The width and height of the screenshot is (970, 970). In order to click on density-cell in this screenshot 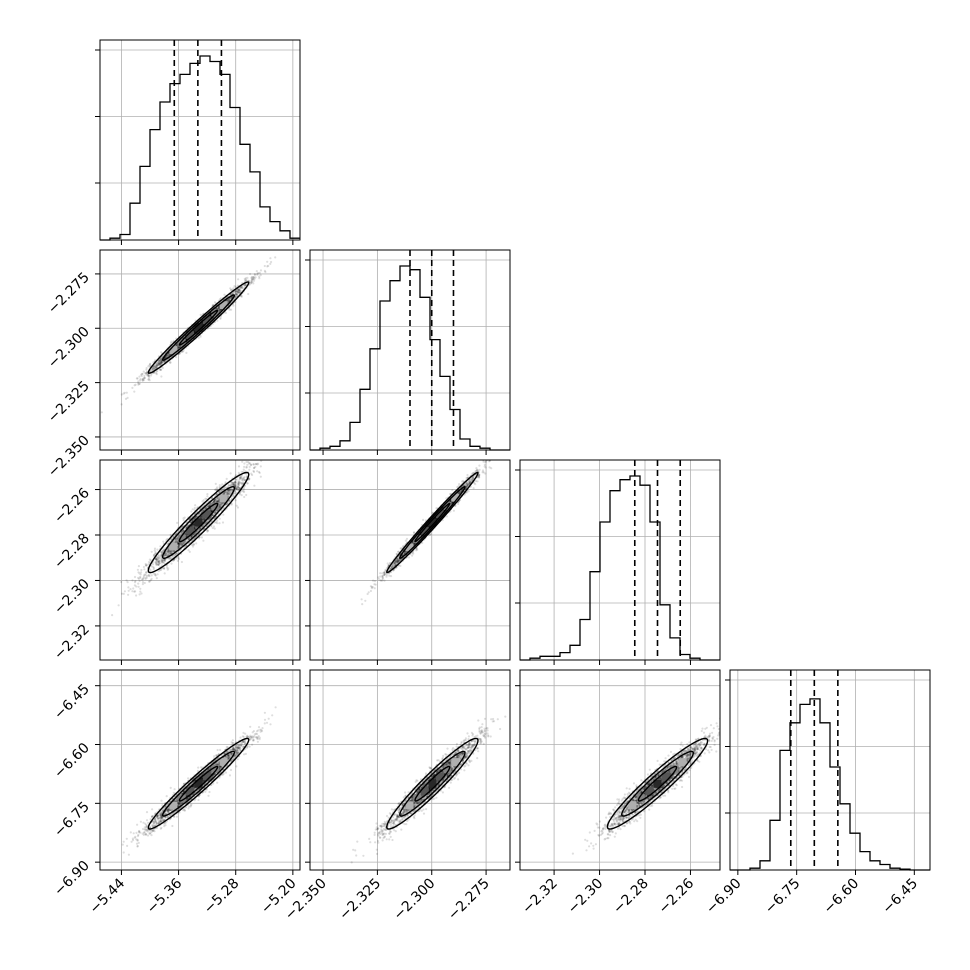, I will do `click(181, 342)`.